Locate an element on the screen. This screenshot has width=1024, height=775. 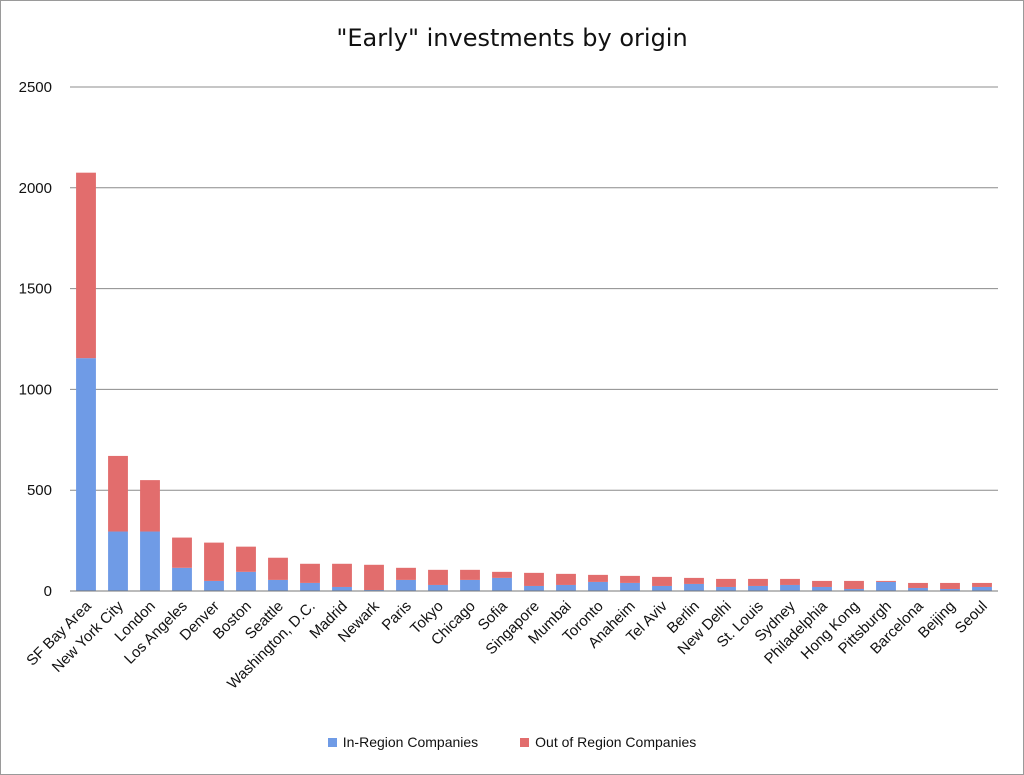
legend-entry-in-region: In-Region Companies is located at coordinates (402, 742).